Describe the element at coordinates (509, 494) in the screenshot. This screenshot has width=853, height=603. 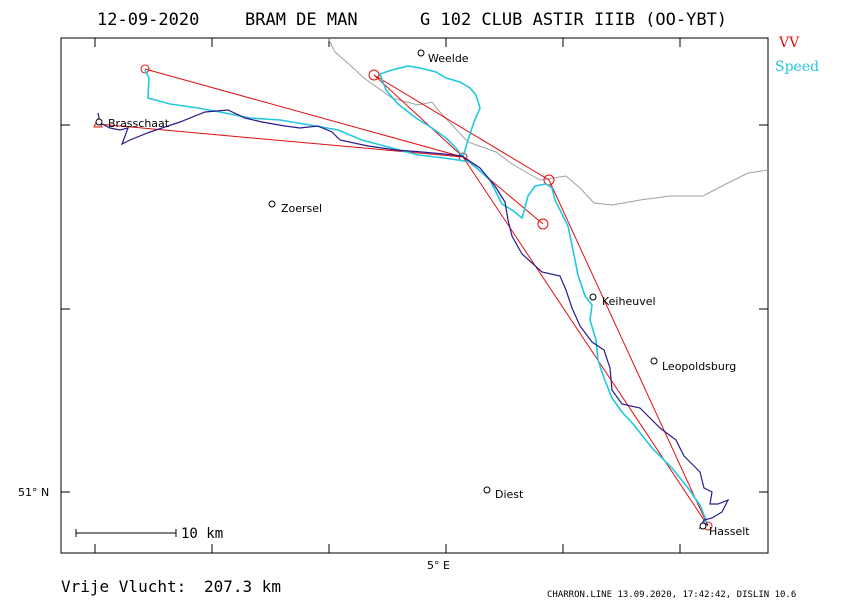
I see `town-label-diest: Diest` at that location.